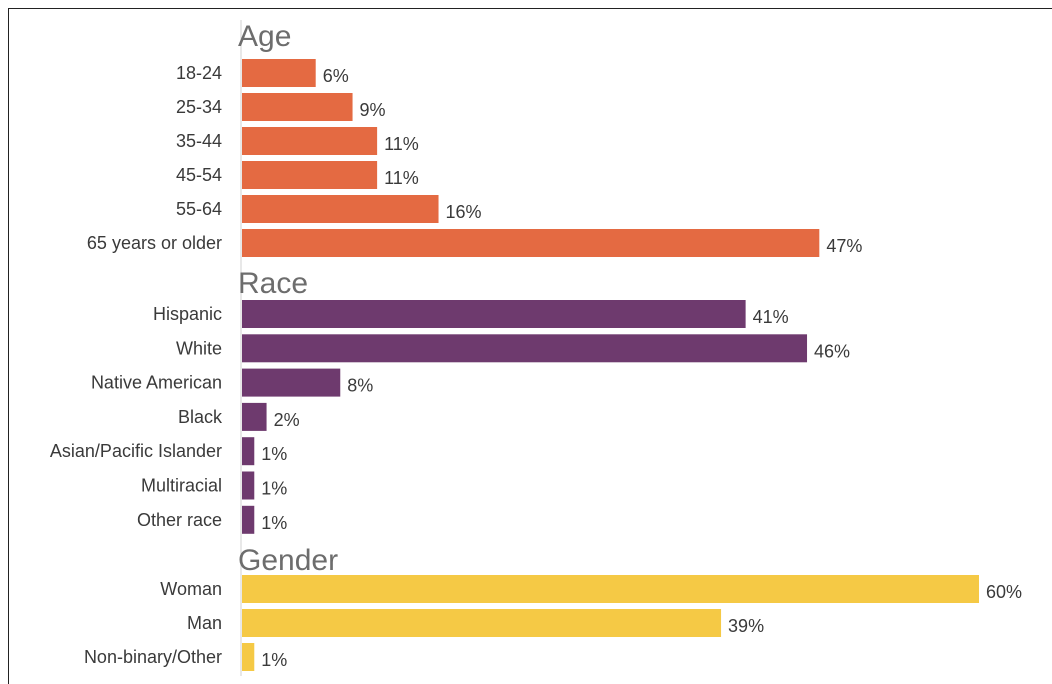  I want to click on value-label-race-black: 2%, so click(287, 420).